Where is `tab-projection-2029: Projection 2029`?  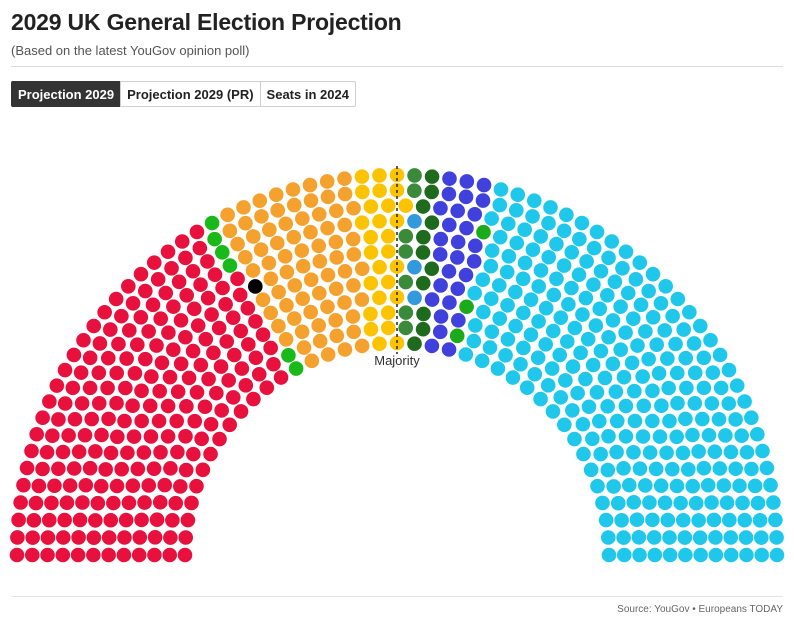
tab-projection-2029: Projection 2029 is located at coordinates (66, 94).